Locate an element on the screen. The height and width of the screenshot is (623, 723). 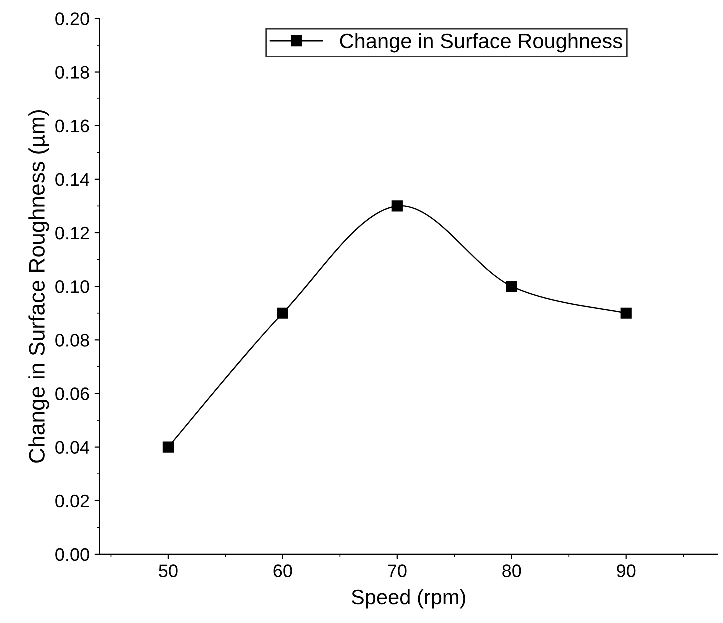
y-tick-label: 0.02 is located at coordinates (73, 501).